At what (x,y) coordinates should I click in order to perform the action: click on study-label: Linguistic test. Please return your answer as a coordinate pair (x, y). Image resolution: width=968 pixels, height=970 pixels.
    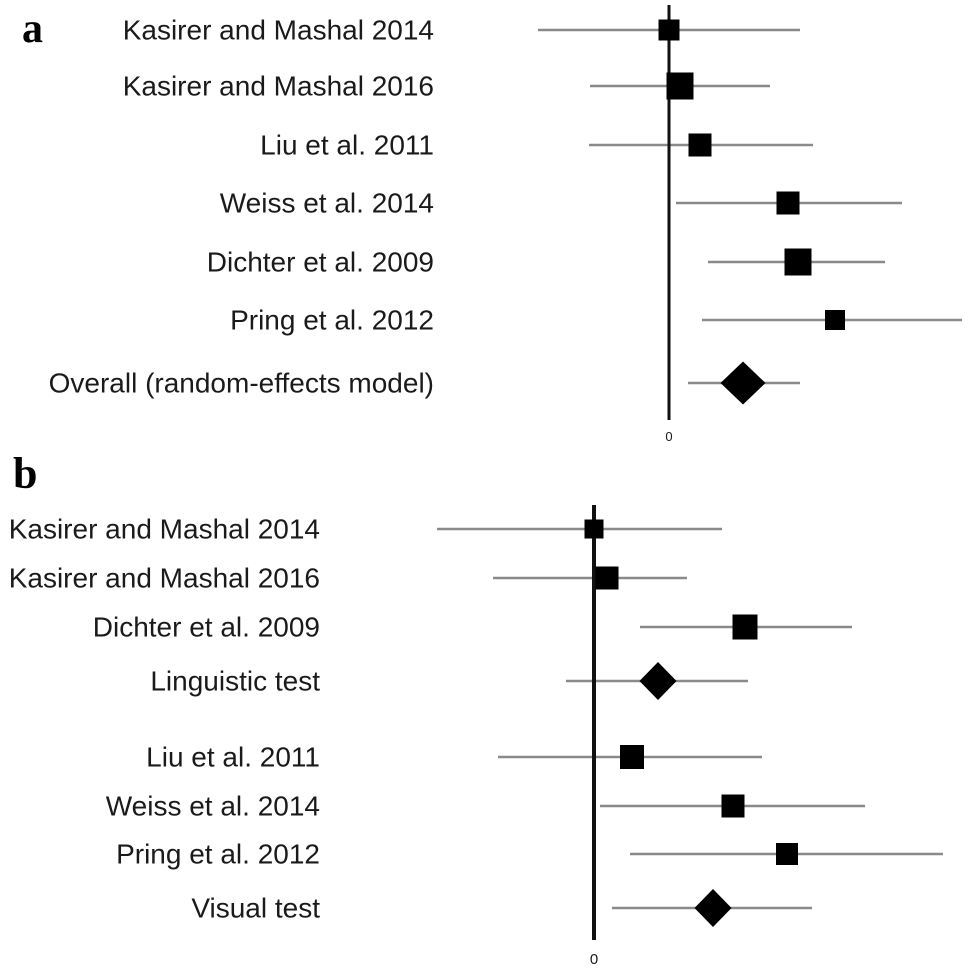
    Looking at the image, I should click on (235, 681).